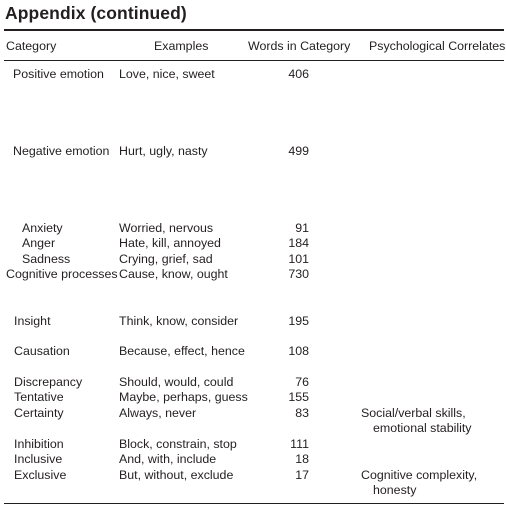 The width and height of the screenshot is (506, 513). I want to click on header-psychological-correlates: Psychological Correlates, so click(437, 46).